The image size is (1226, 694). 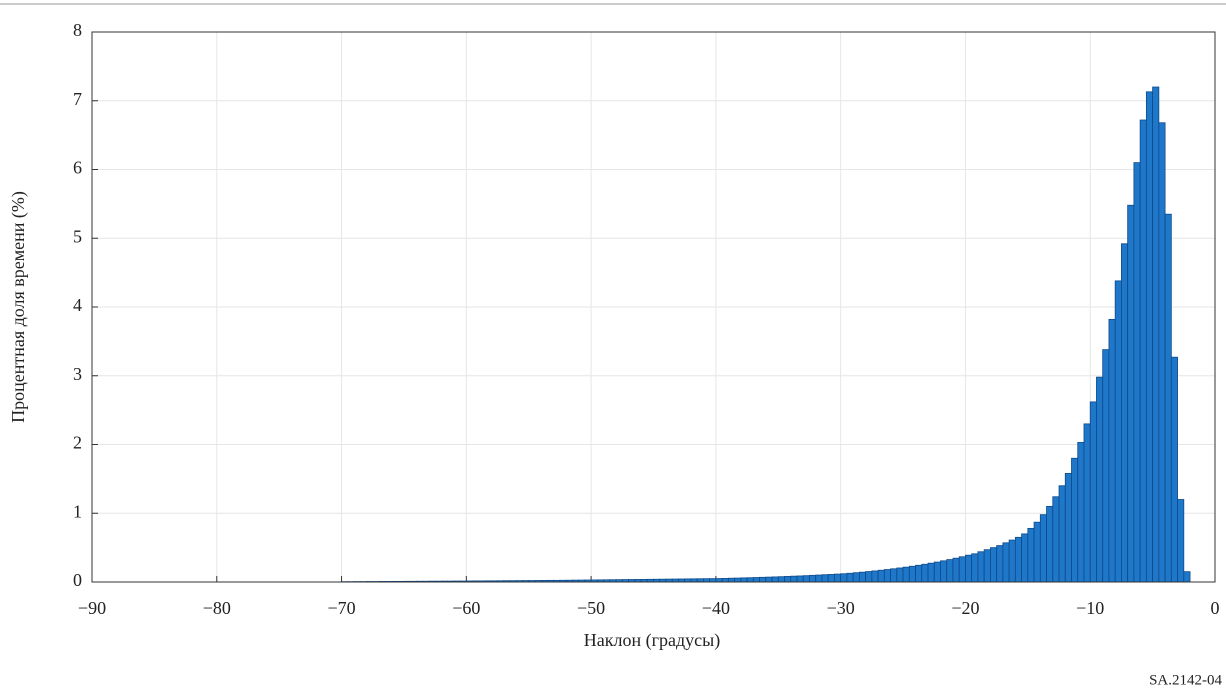 What do you see at coordinates (841, 608) in the screenshot?
I see `x-tick-label: −30` at bounding box center [841, 608].